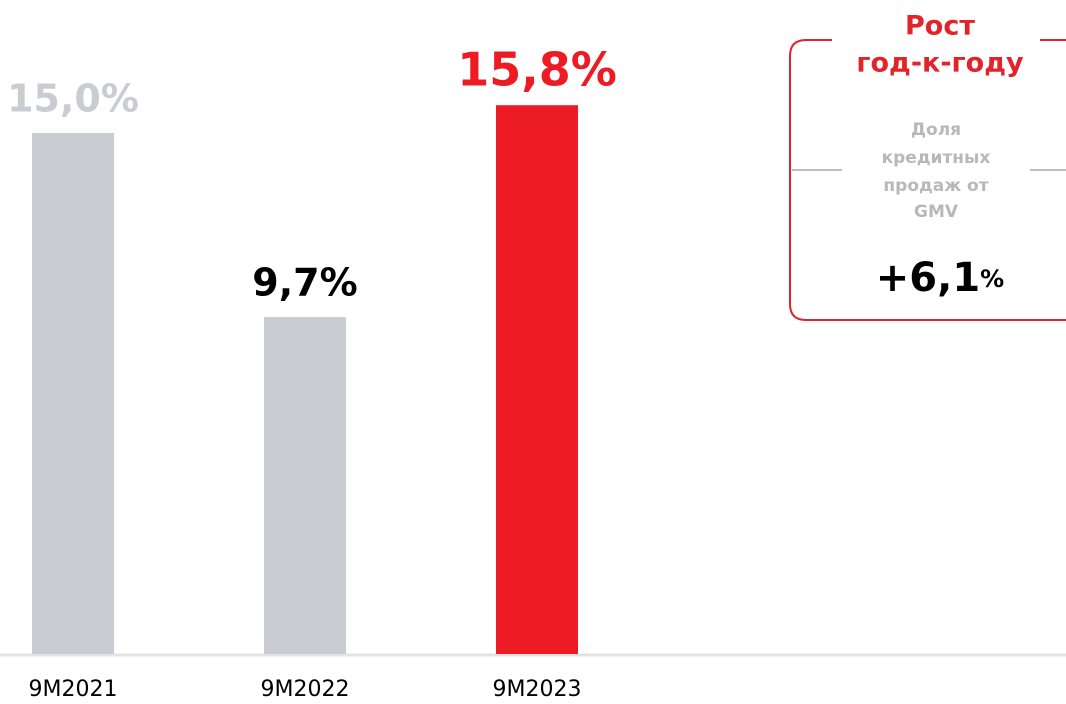 The height and width of the screenshot is (704, 1066). Describe the element at coordinates (992, 279) in the screenshot. I see `annotation-unit: %` at that location.